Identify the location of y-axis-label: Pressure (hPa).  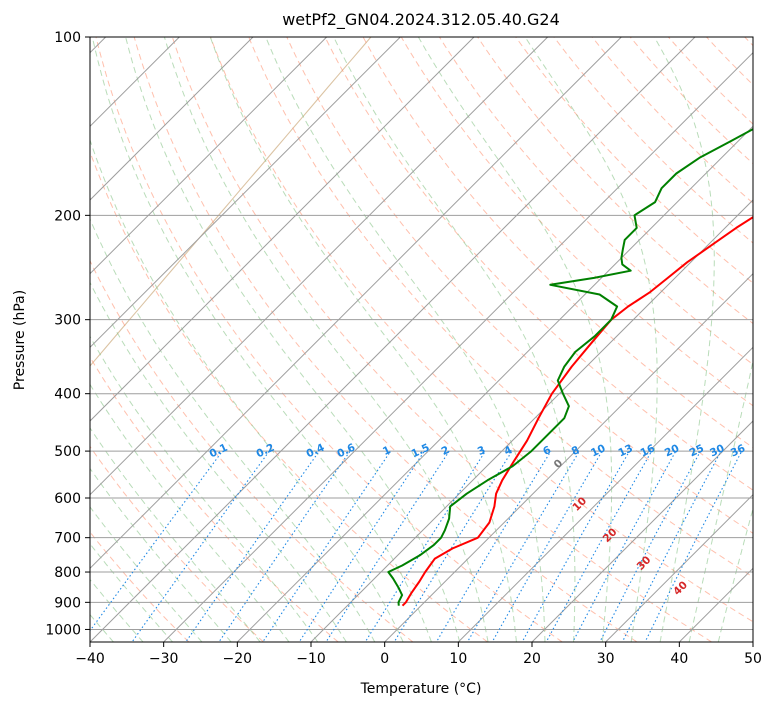
(20, 340).